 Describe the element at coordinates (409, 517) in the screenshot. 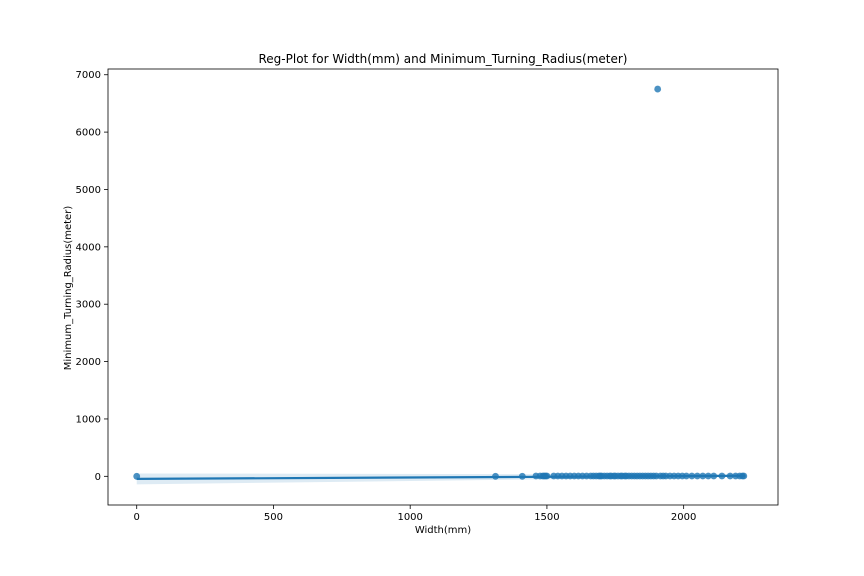

I see `x-tick-label: 1000` at that location.